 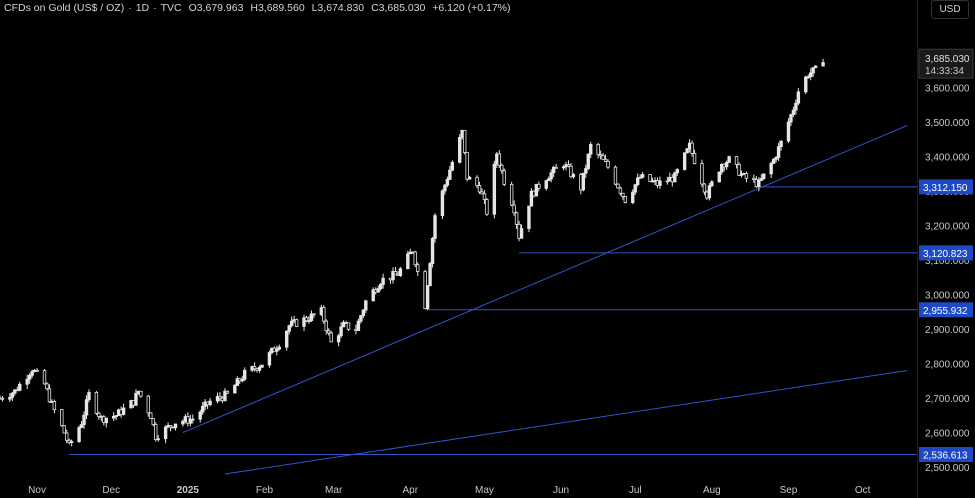 What do you see at coordinates (950, 9) in the screenshot?
I see `currency-button: USD` at bounding box center [950, 9].